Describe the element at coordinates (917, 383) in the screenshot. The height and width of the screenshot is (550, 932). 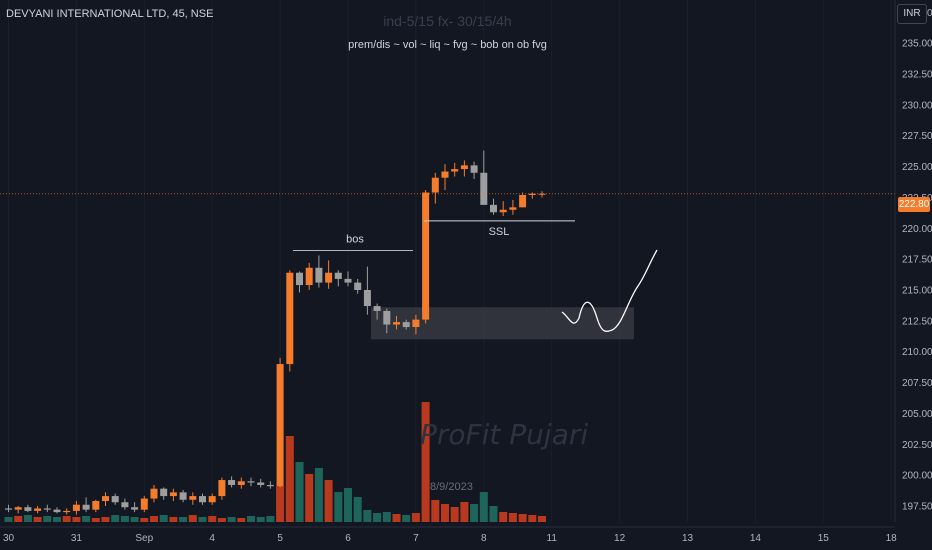
I see `price-tick-label: 207.50` at that location.